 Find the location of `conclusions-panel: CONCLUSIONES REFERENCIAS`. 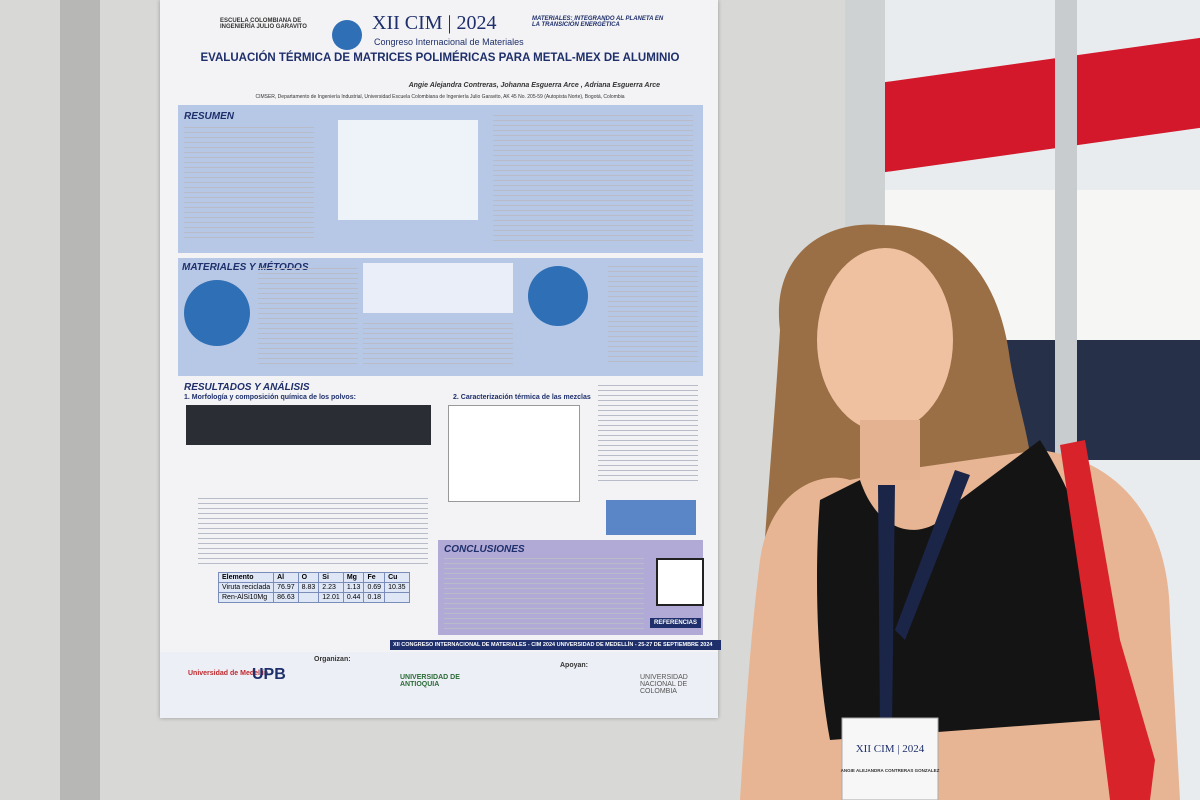

conclusions-panel: CONCLUSIONES REFERENCIAS is located at coordinates (571, 587).